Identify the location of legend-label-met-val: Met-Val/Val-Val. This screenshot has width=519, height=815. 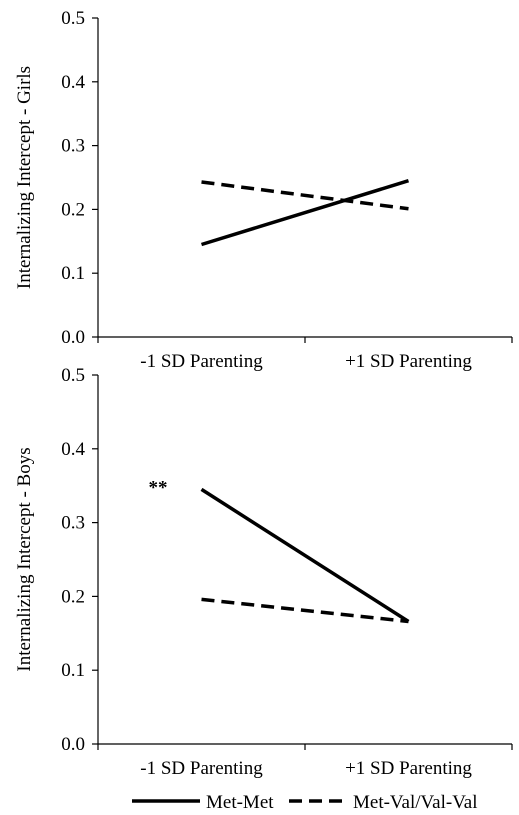
(415, 802).